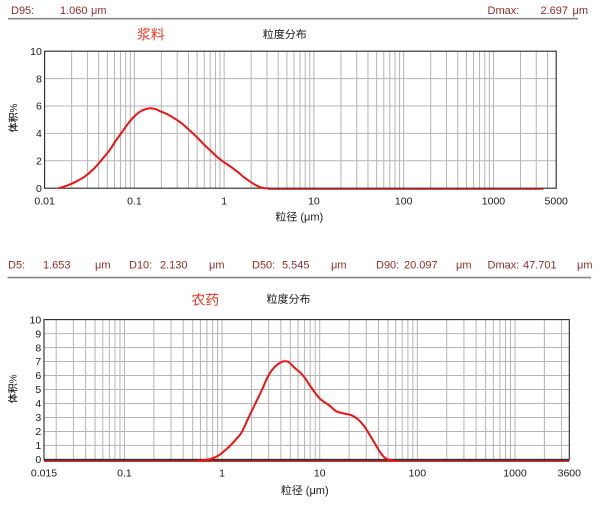 This screenshot has width=601, height=505. What do you see at coordinates (38, 362) in the screenshot?
I see `svg-text: 7` at bounding box center [38, 362].